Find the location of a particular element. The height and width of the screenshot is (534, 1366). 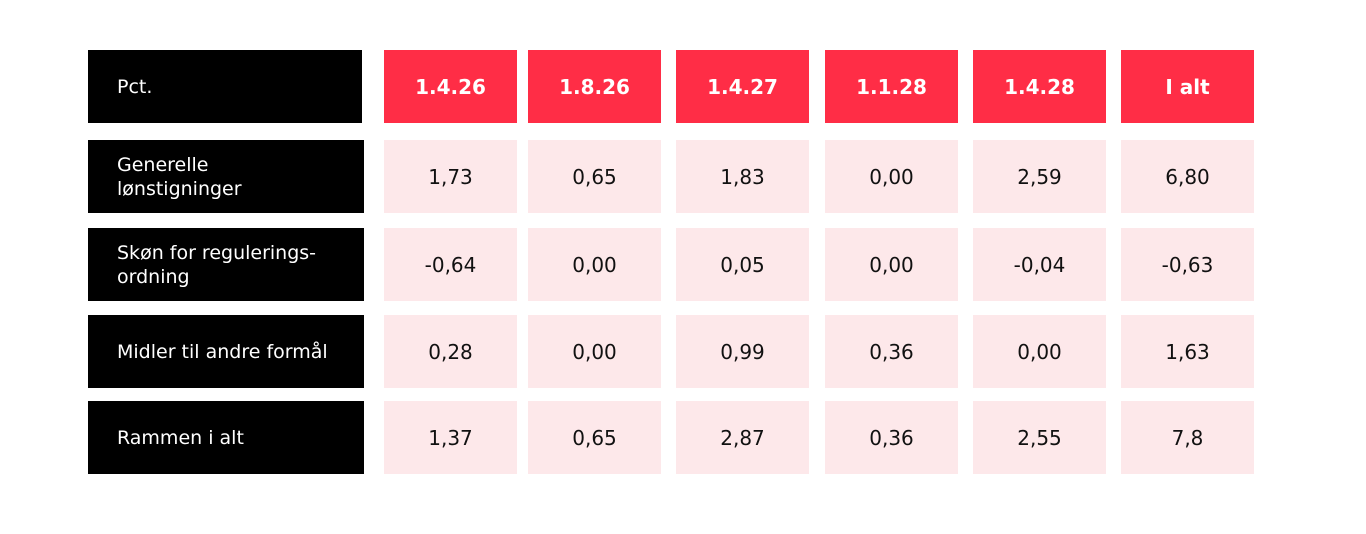

value-cell-text: -0,04 is located at coordinates (1039, 264).